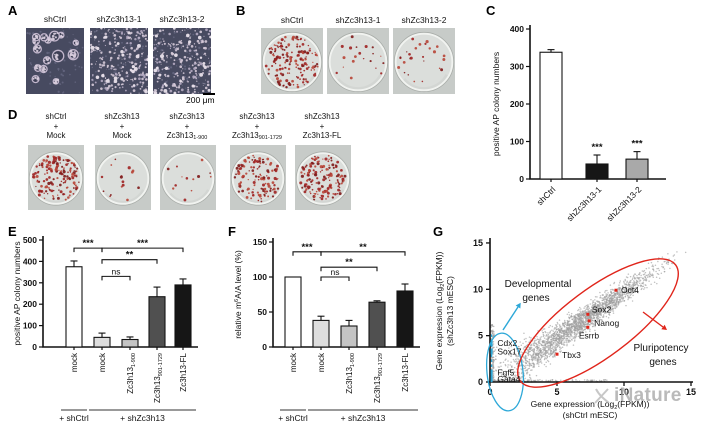 This screenshot has width=707, height=431. Describe the element at coordinates (606, 323) in the screenshot. I see `svg-text: Nanog` at that location.